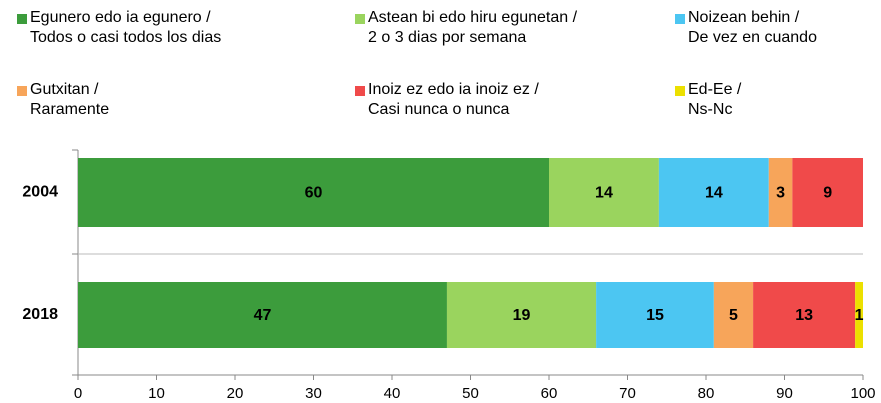 The height and width of the screenshot is (403, 881). Describe the element at coordinates (549, 393) in the screenshot. I see `x-tick-label: 60` at that location.